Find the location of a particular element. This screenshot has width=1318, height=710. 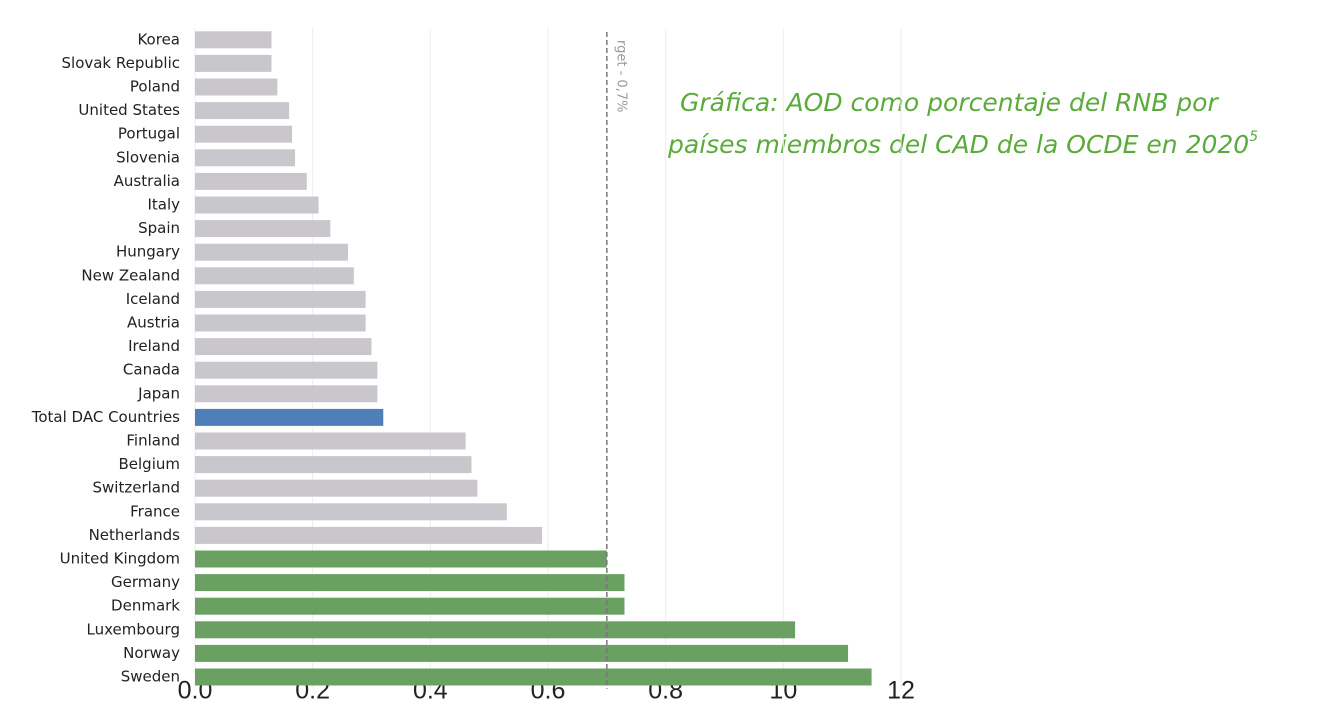

target-label: rget - 0,7% is located at coordinates (620, 76).